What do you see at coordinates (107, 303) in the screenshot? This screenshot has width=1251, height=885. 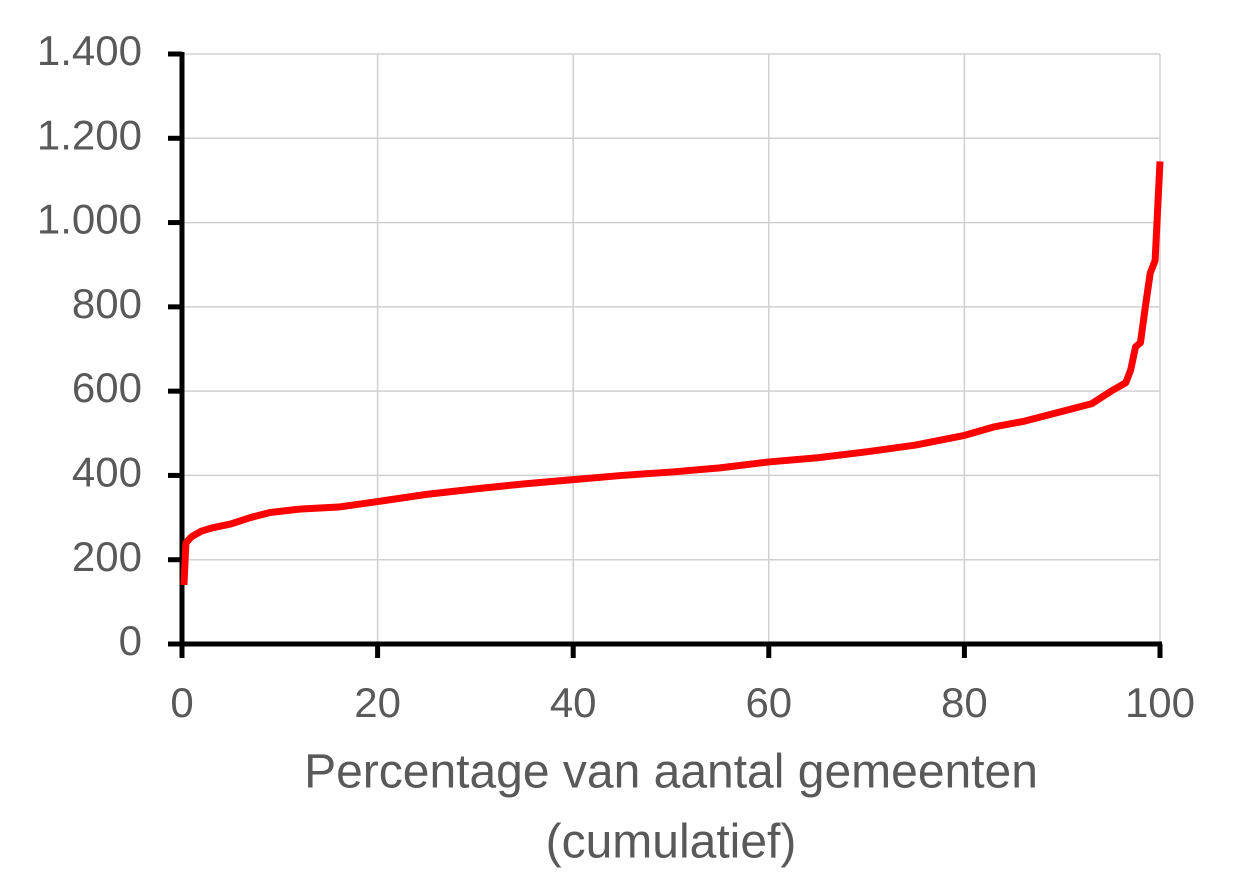 I see `y-tick-label: 800` at bounding box center [107, 303].